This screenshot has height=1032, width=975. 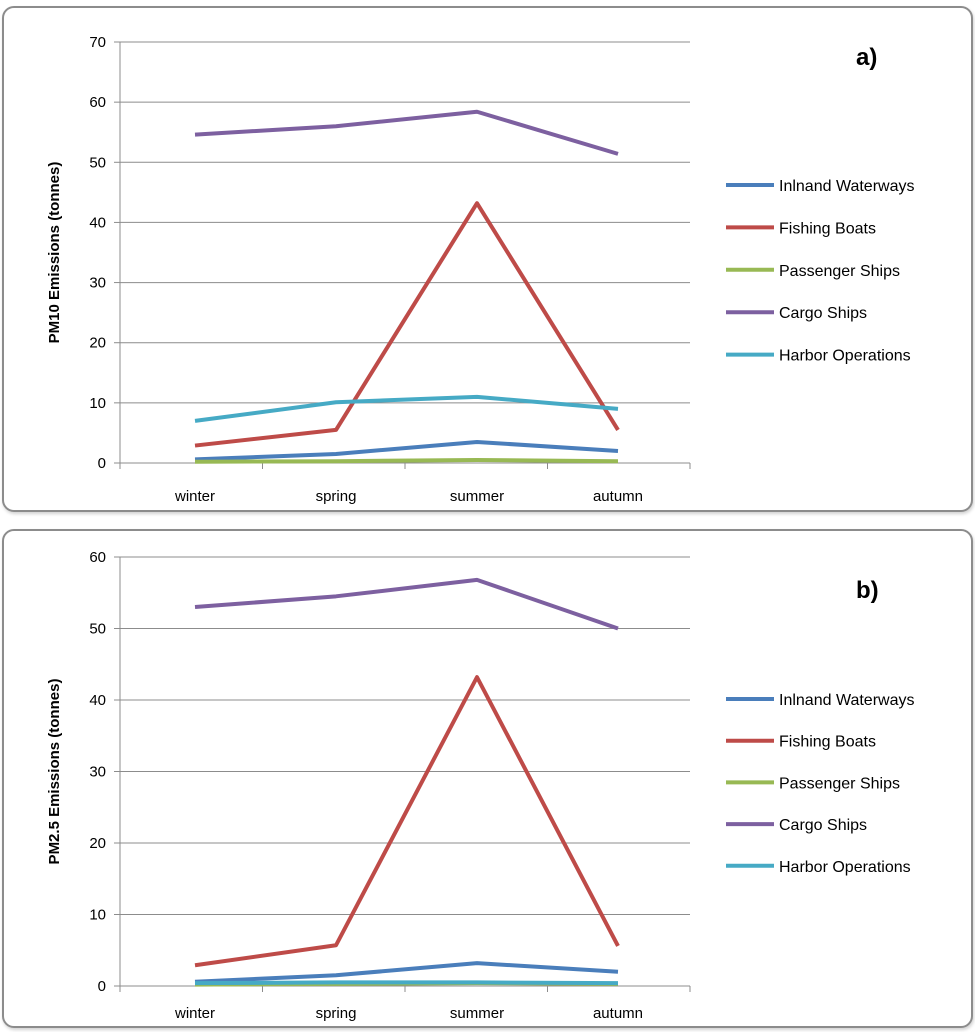 What do you see at coordinates (97, 42) in the screenshot?
I see `chart-a-ytick-label: 70` at bounding box center [97, 42].